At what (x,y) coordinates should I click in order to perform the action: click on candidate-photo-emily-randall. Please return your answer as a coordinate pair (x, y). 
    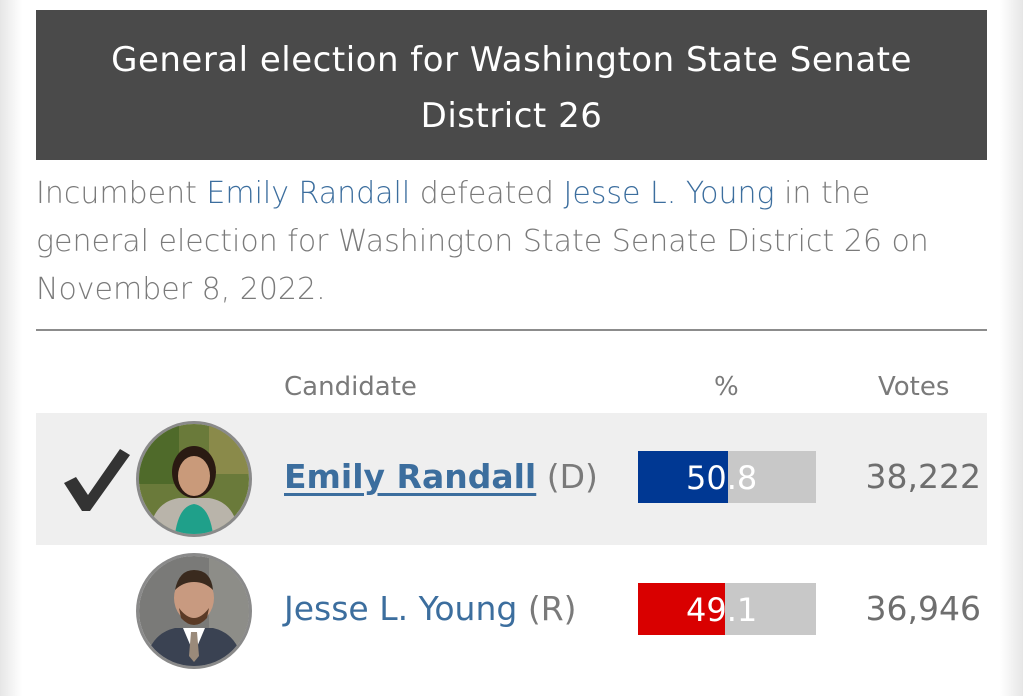
    Looking at the image, I should click on (194, 479).